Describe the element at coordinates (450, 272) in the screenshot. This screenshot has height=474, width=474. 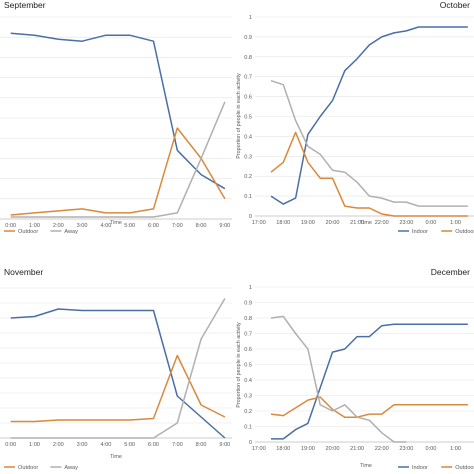
I see `chart-title: December` at that location.